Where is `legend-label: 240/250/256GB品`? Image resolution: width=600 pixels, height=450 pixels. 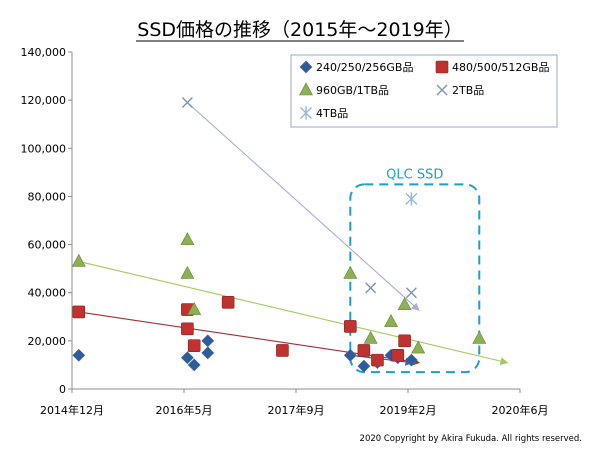
legend-label: 240/250/256GB品 is located at coordinates (364, 67).